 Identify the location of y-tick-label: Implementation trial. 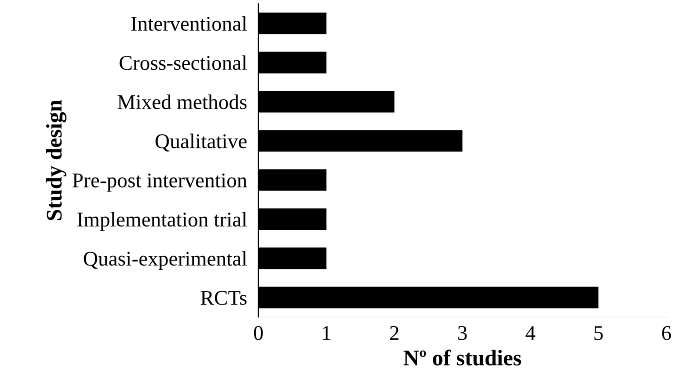
(162, 221).